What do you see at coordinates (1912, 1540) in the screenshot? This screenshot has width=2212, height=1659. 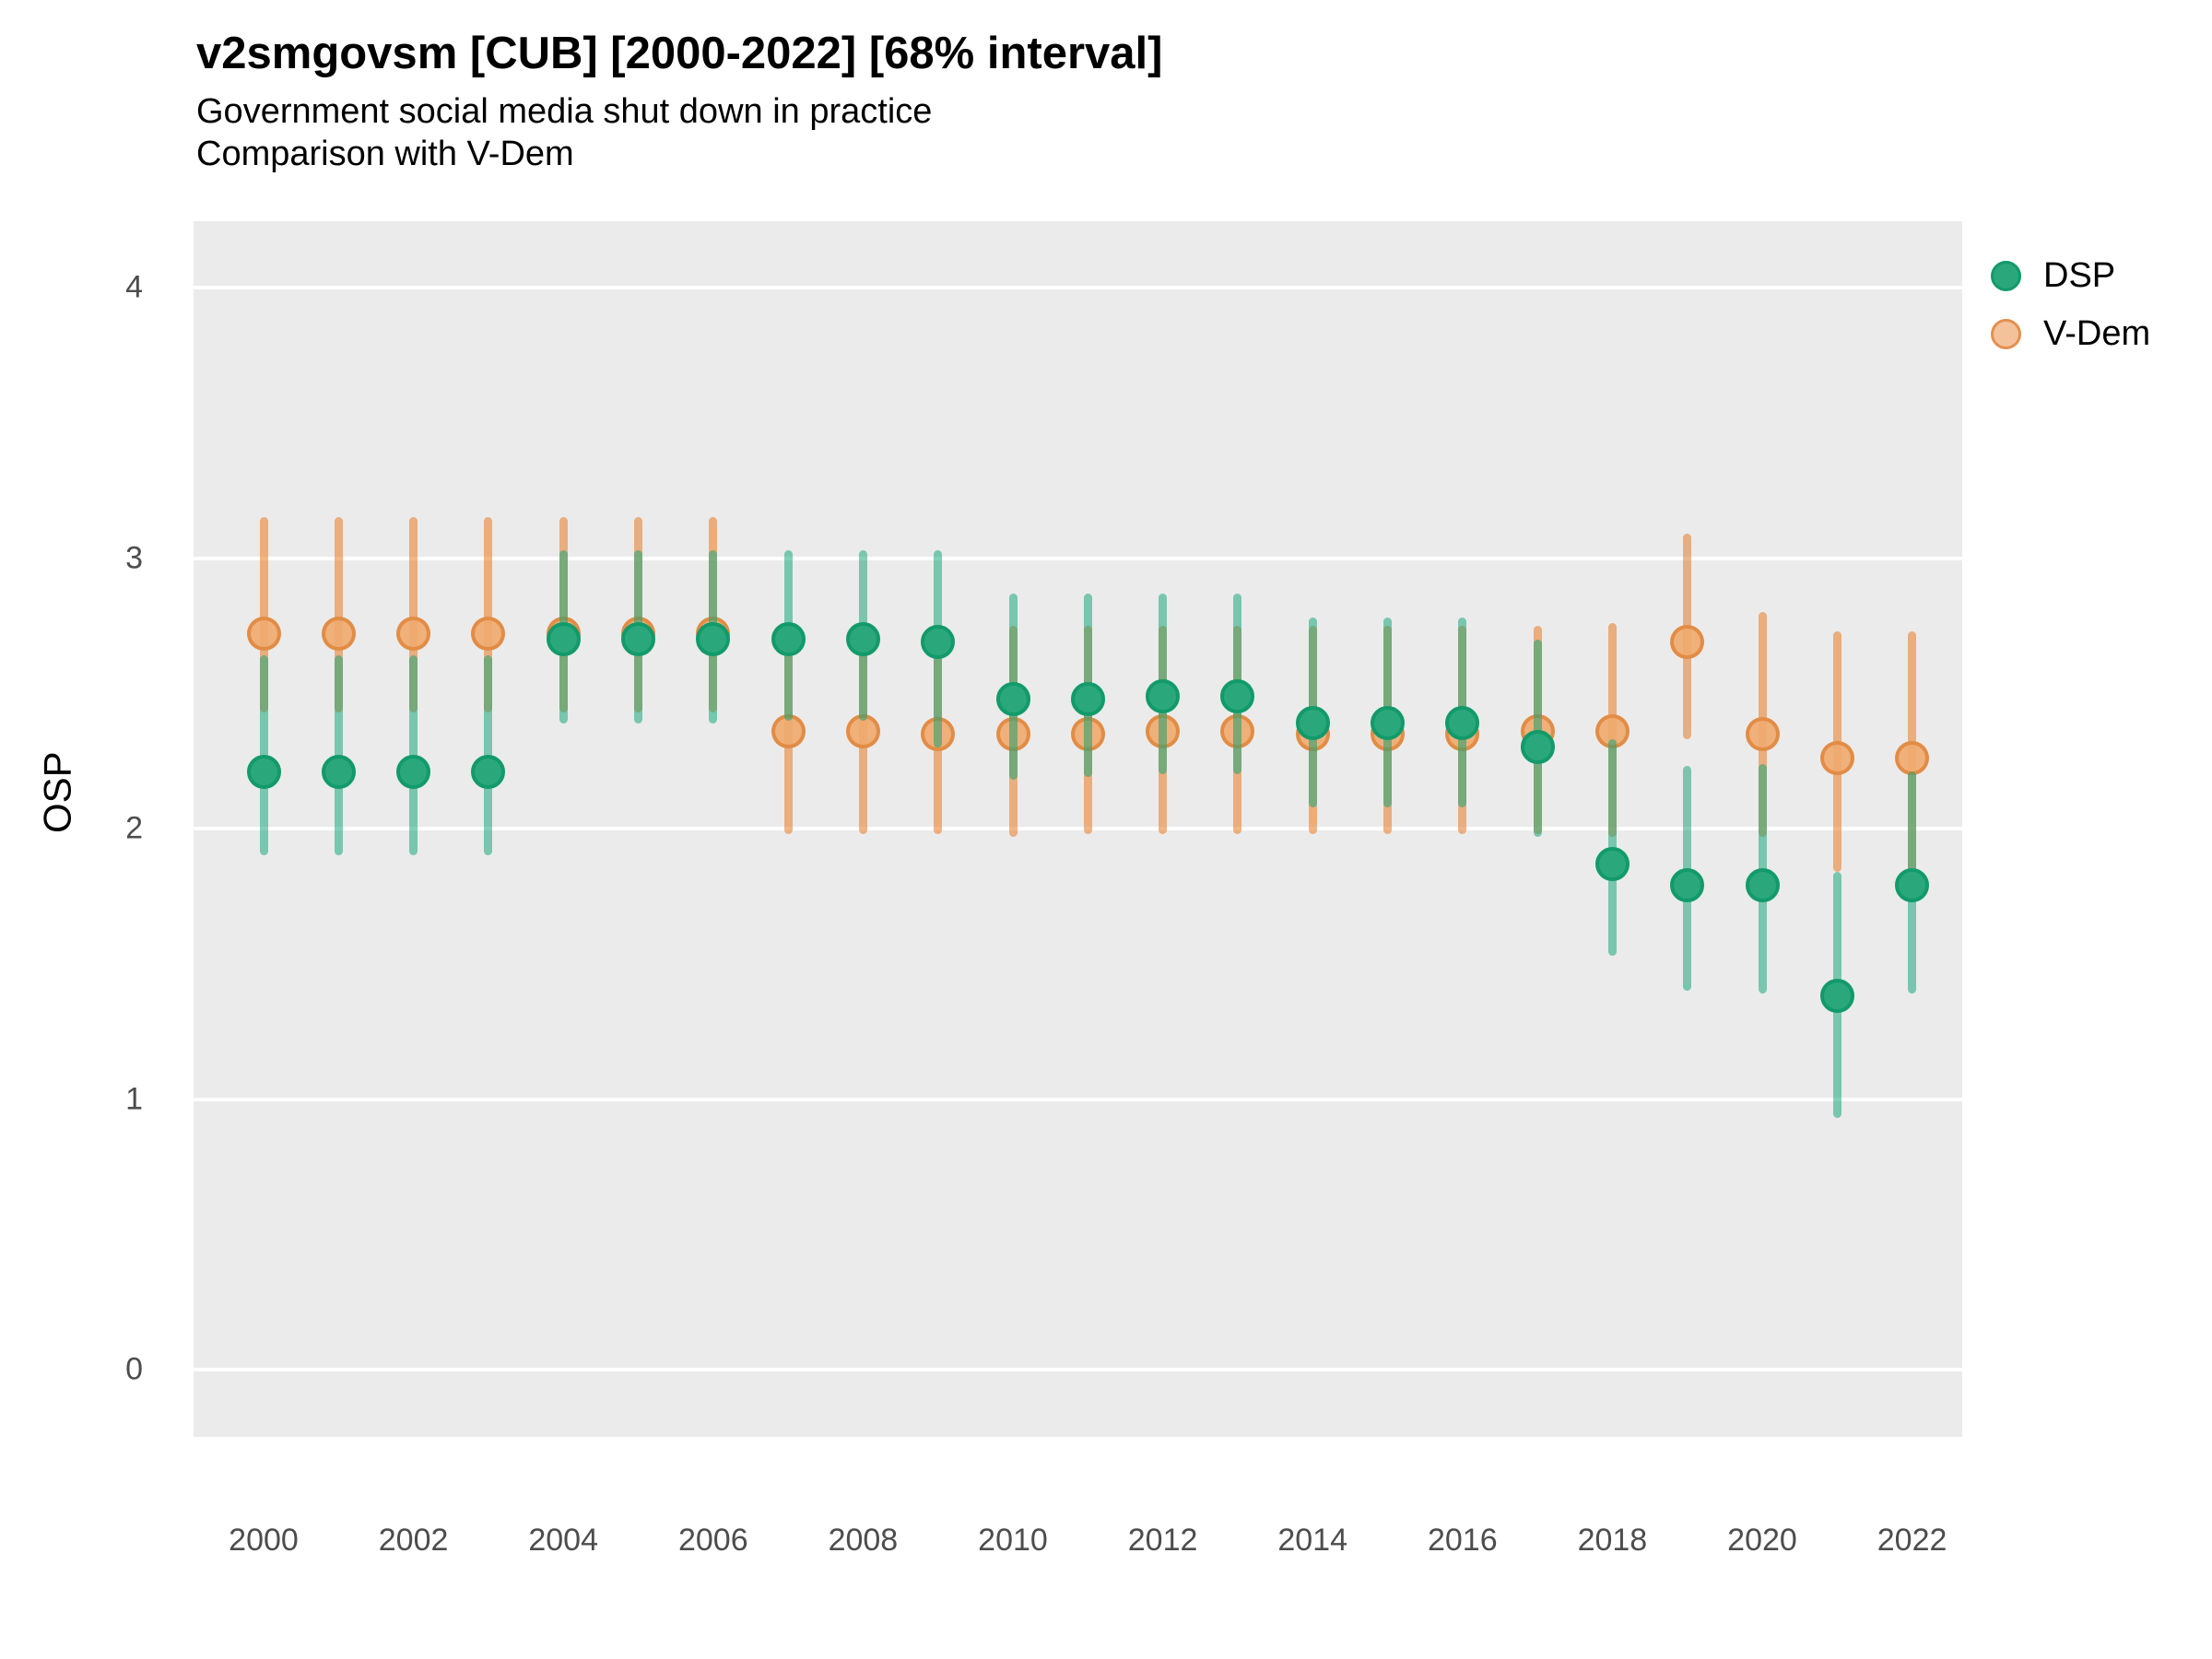 I see `x-tick-label-2022: 2022` at bounding box center [1912, 1540].